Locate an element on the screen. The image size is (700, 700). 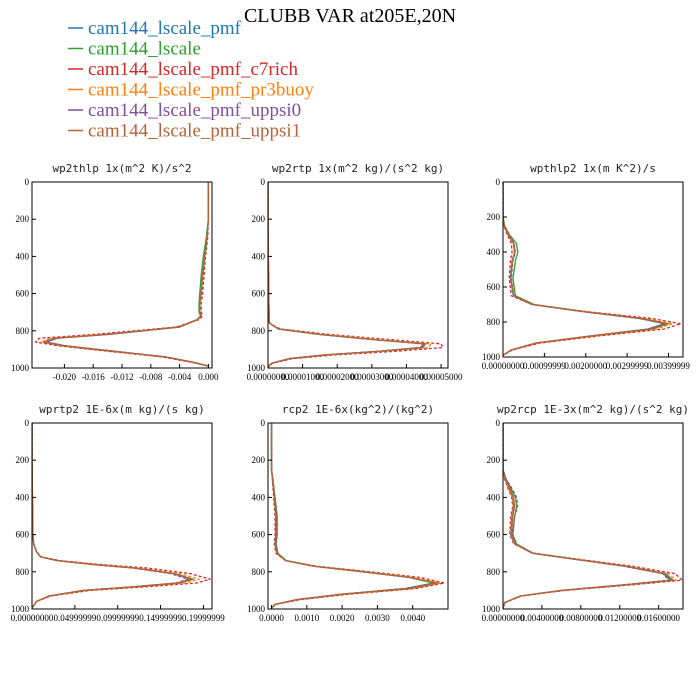
panel-title: wp2thlp 1x(m^2 K)/s^2 is located at coordinates (121, 168).